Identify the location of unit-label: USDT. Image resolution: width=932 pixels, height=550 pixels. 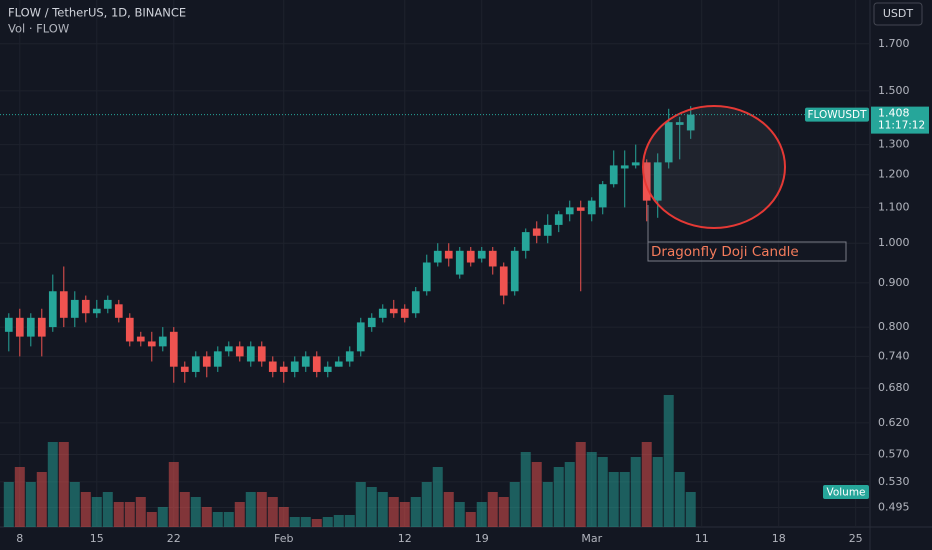
(898, 13).